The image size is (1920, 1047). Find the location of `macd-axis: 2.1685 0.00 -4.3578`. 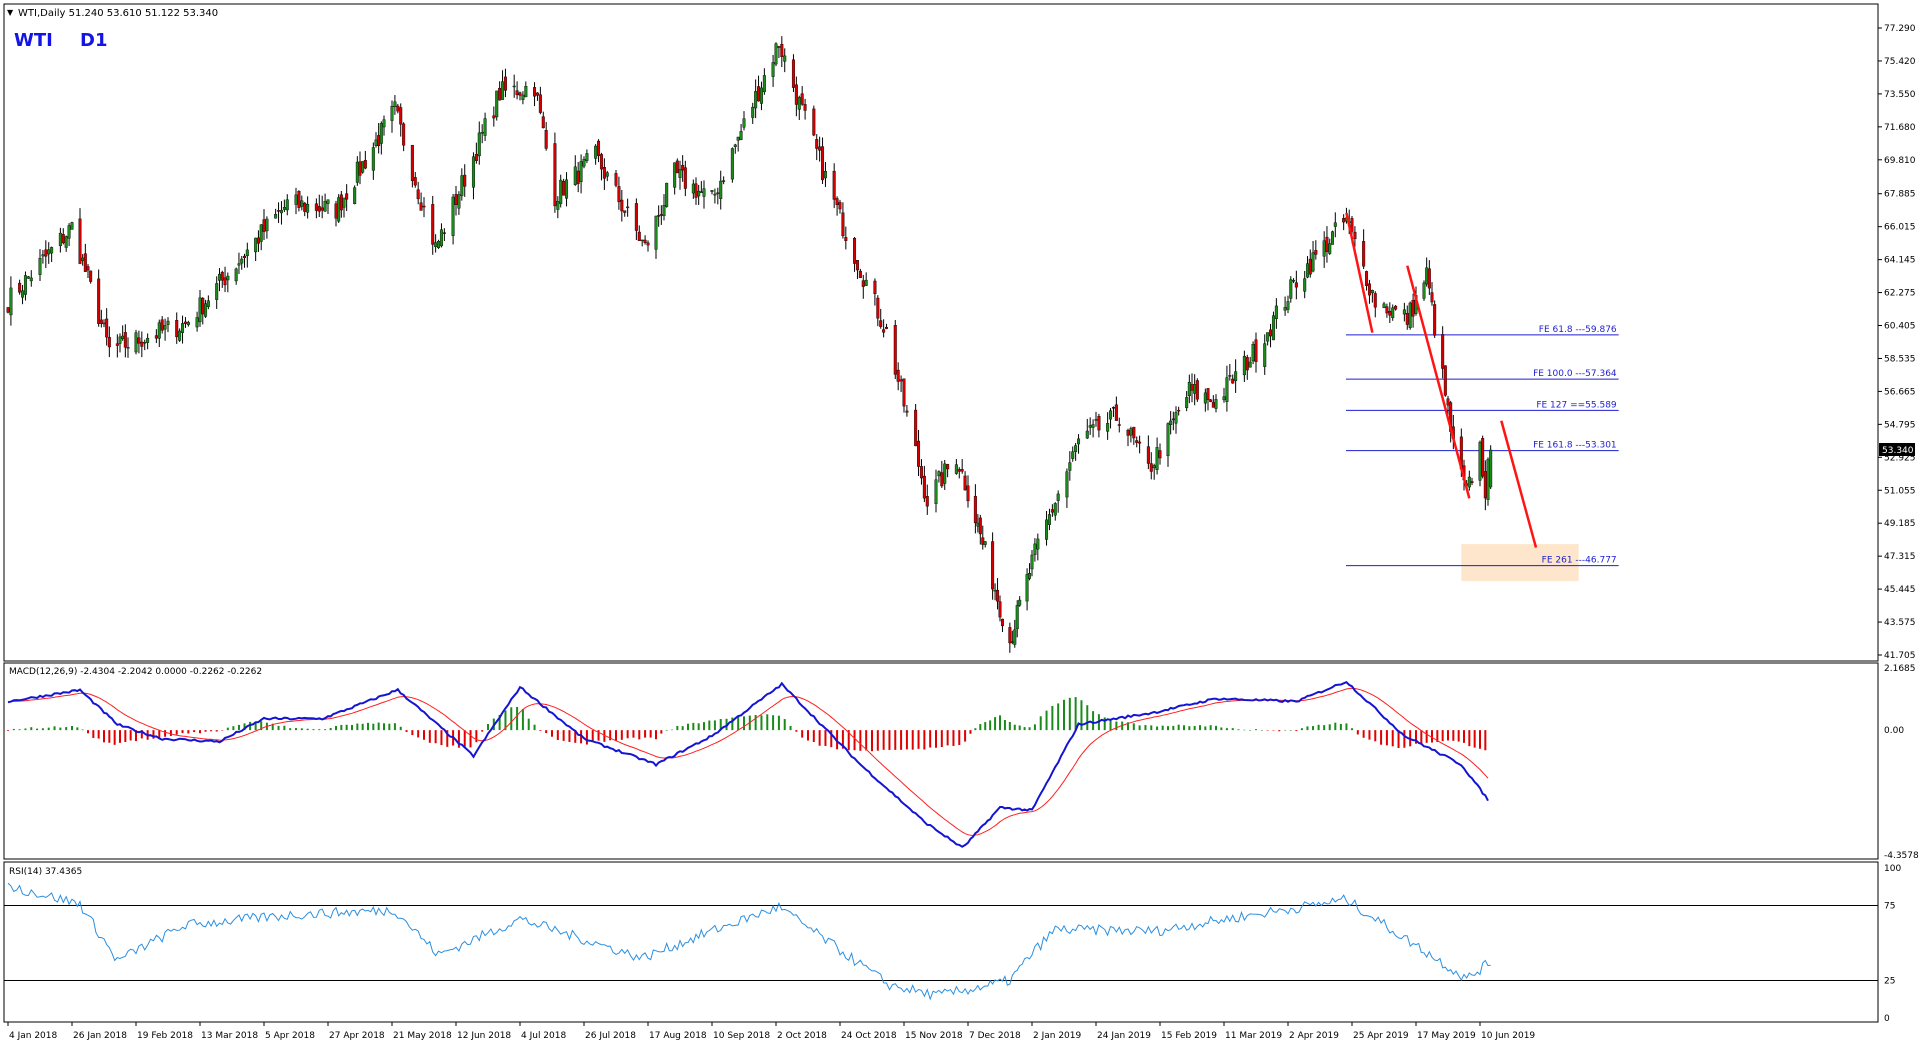

macd-axis: 2.1685 0.00 -4.3578 is located at coordinates (1901, 762).